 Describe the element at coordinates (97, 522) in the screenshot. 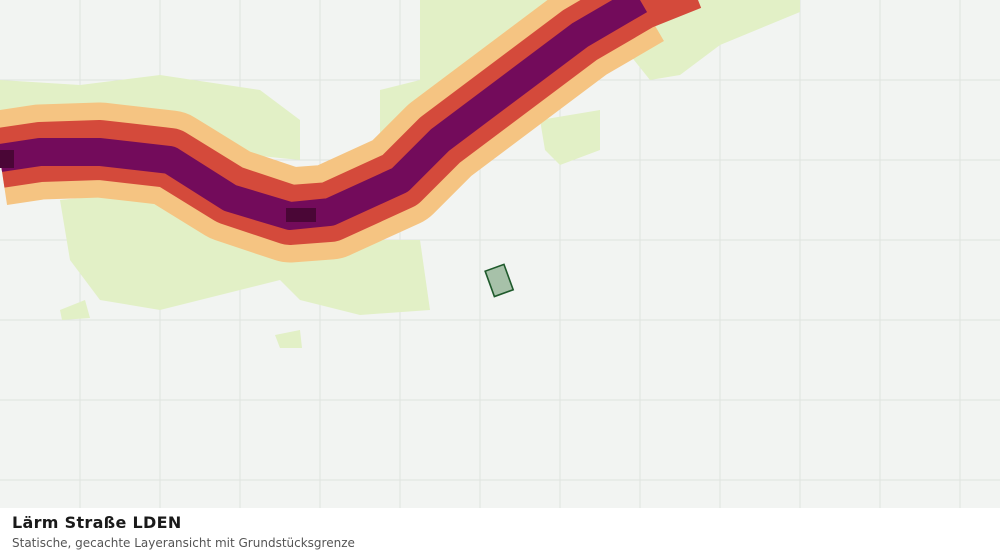

I see `layer-title: Lärm Straße LDEN` at that location.